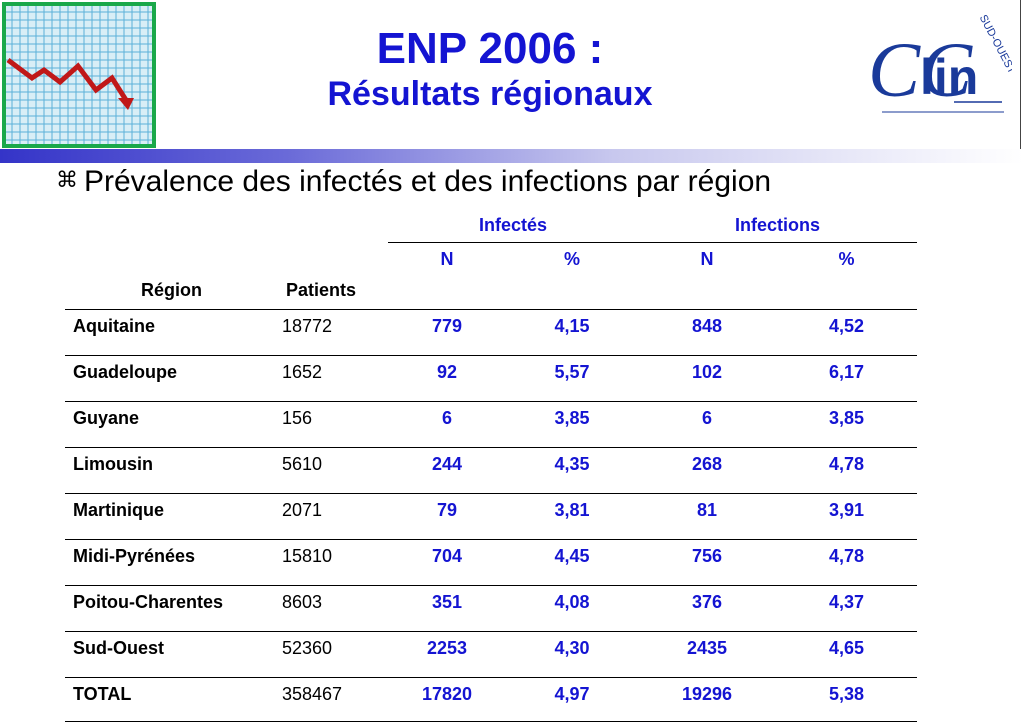 This screenshot has height=722, width=1023. What do you see at coordinates (171, 607) in the screenshot?
I see `cell-region: Poitou-Charentes` at bounding box center [171, 607].